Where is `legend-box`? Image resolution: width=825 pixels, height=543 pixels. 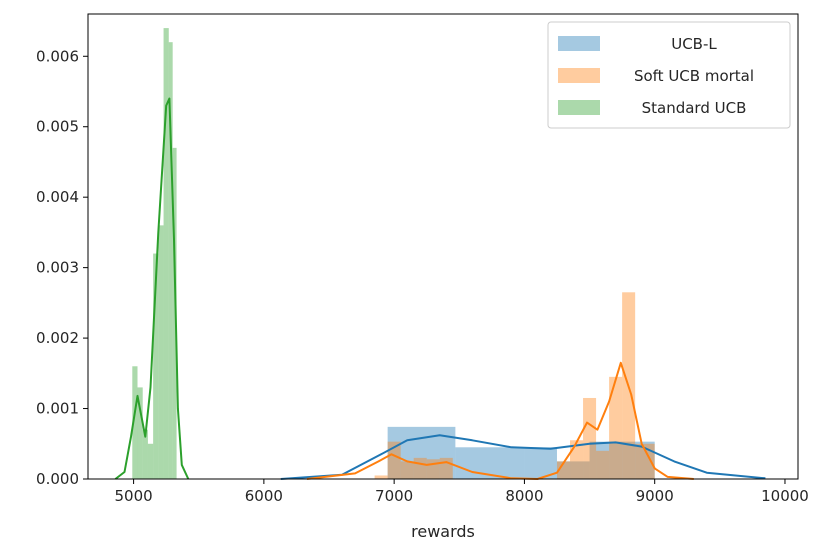
legend-box is located at coordinates (669, 75).